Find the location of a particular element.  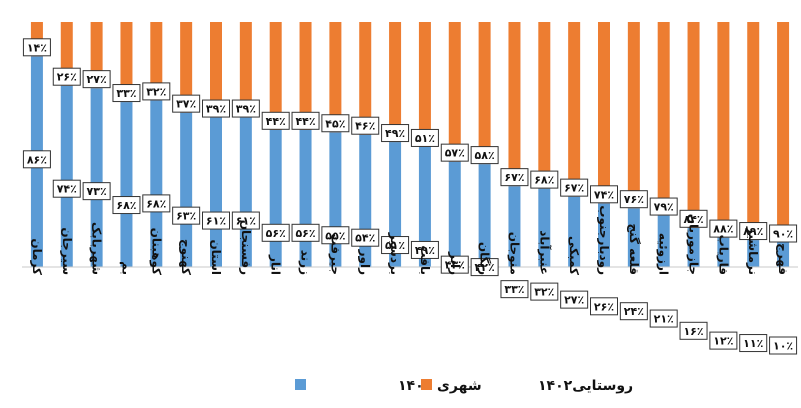

label-rural: ۲۷٪ is located at coordinates (96, 79).